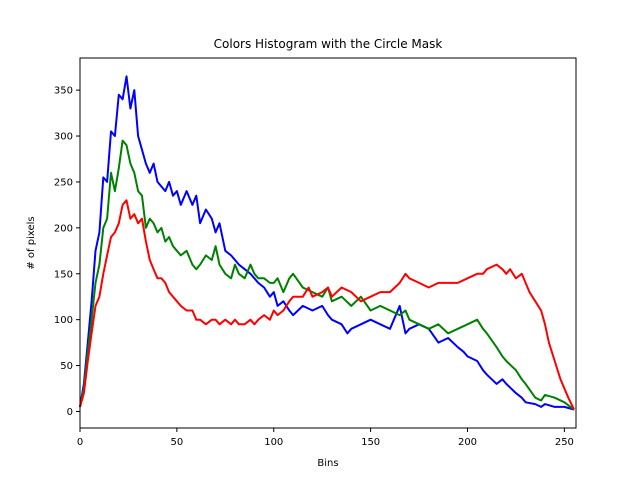 The width and height of the screenshot is (640, 480). Describe the element at coordinates (63, 91) in the screenshot. I see `y-tick-label: 350` at that location.